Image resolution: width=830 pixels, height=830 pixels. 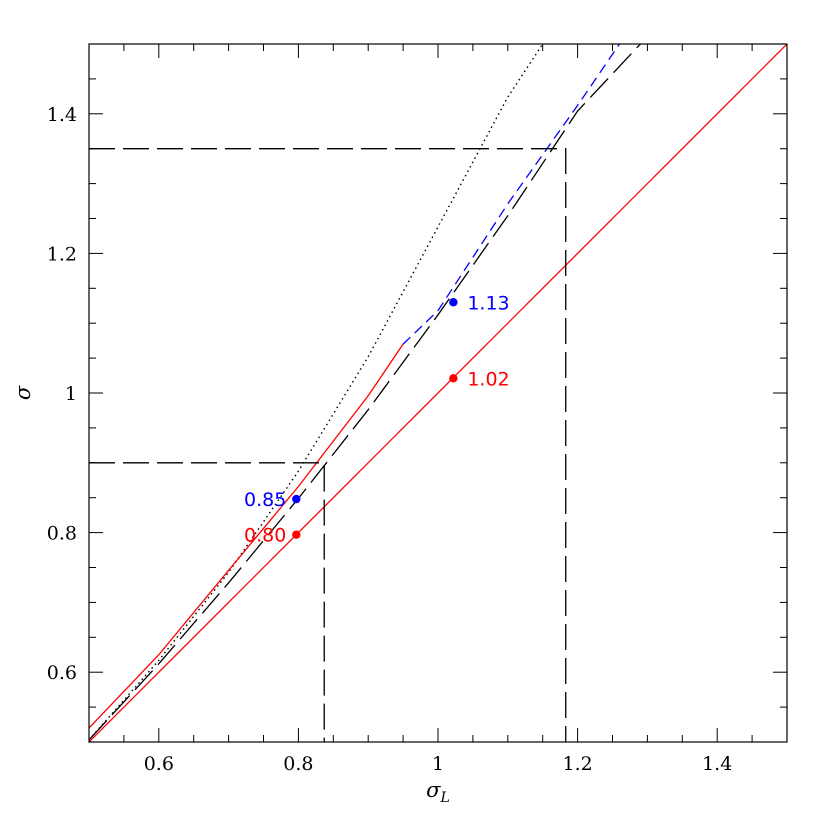 What do you see at coordinates (488, 303) in the screenshot?
I see `point-label: 1.13` at bounding box center [488, 303].